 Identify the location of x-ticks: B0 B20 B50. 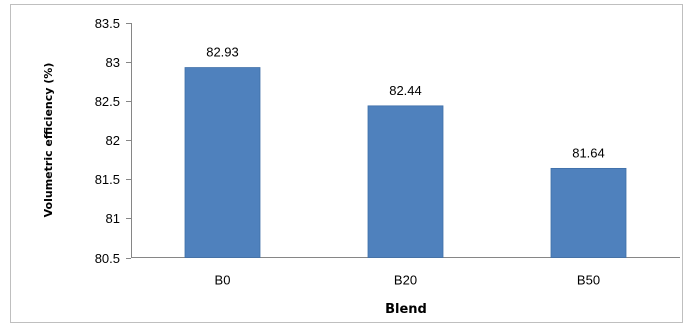
(408, 280).